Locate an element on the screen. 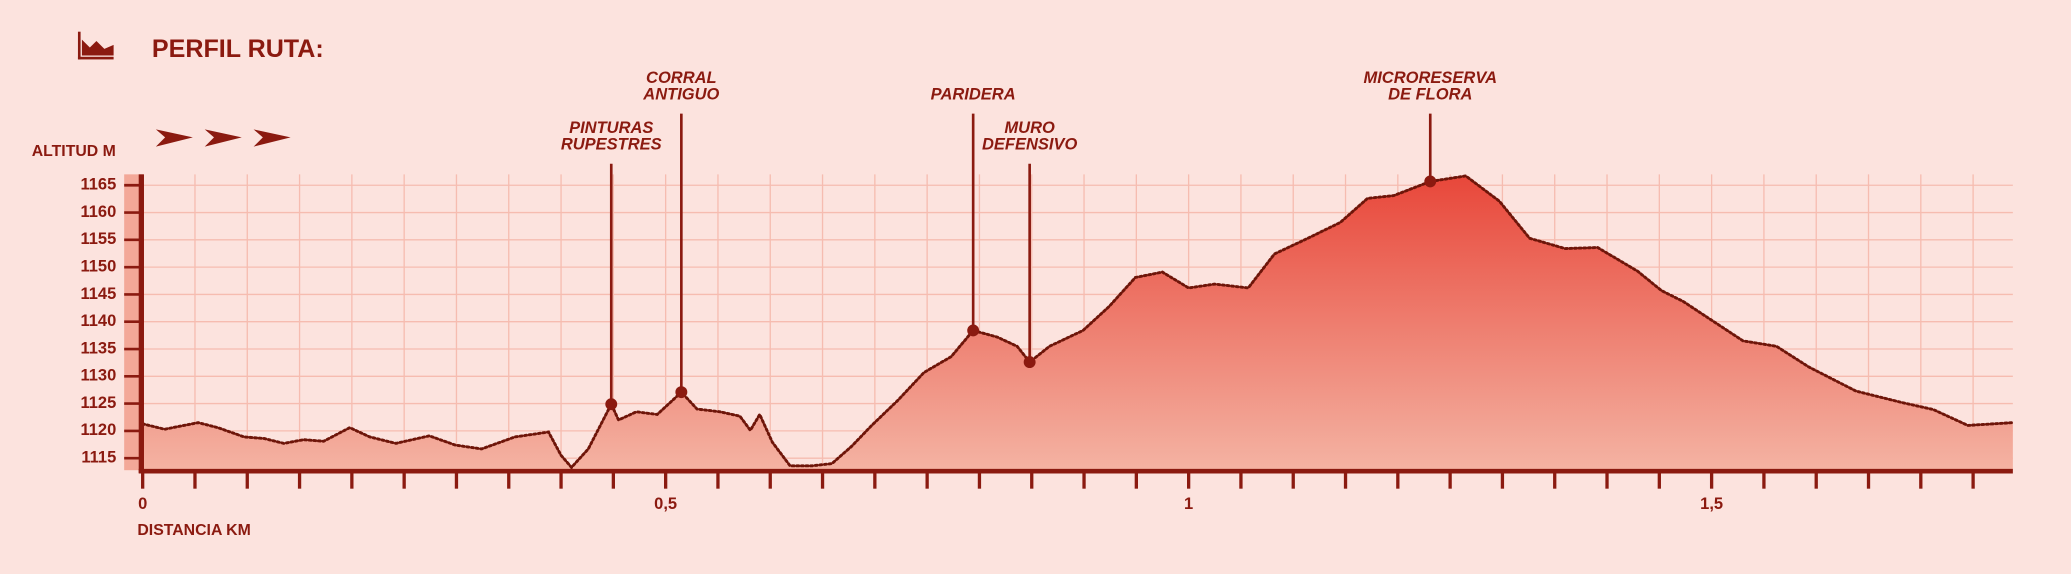  y-tick-label: 1130 is located at coordinates (98, 376).